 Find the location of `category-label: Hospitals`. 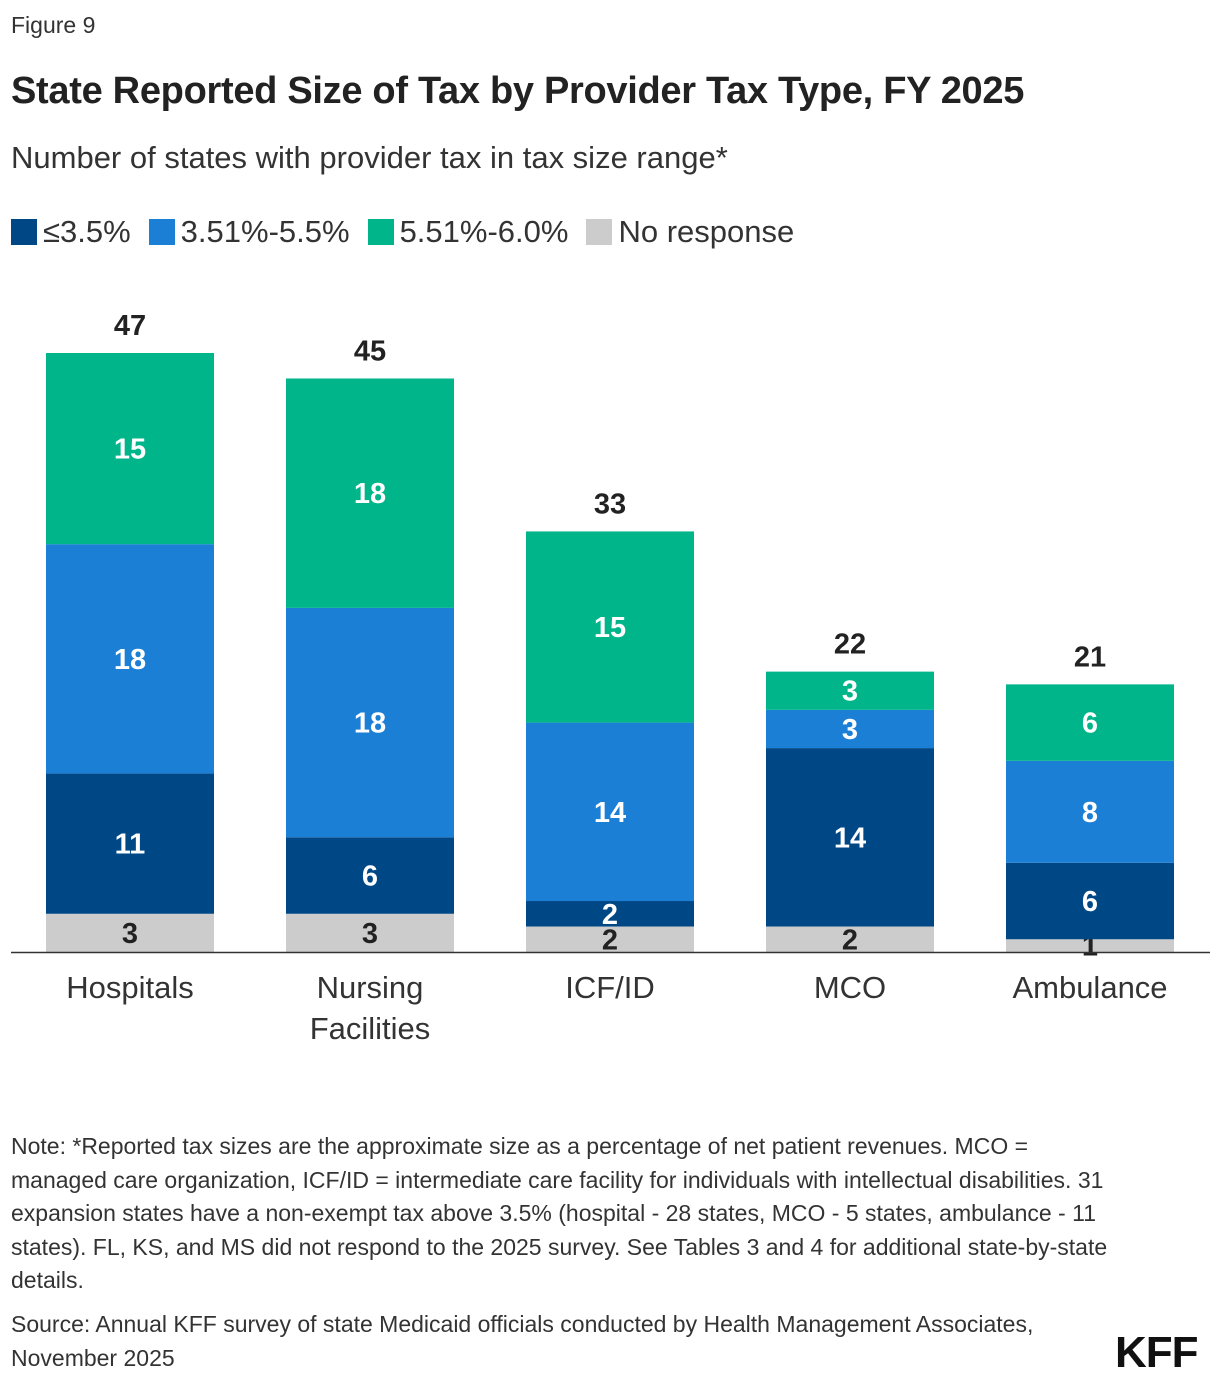

category-label: Hospitals is located at coordinates (130, 987).